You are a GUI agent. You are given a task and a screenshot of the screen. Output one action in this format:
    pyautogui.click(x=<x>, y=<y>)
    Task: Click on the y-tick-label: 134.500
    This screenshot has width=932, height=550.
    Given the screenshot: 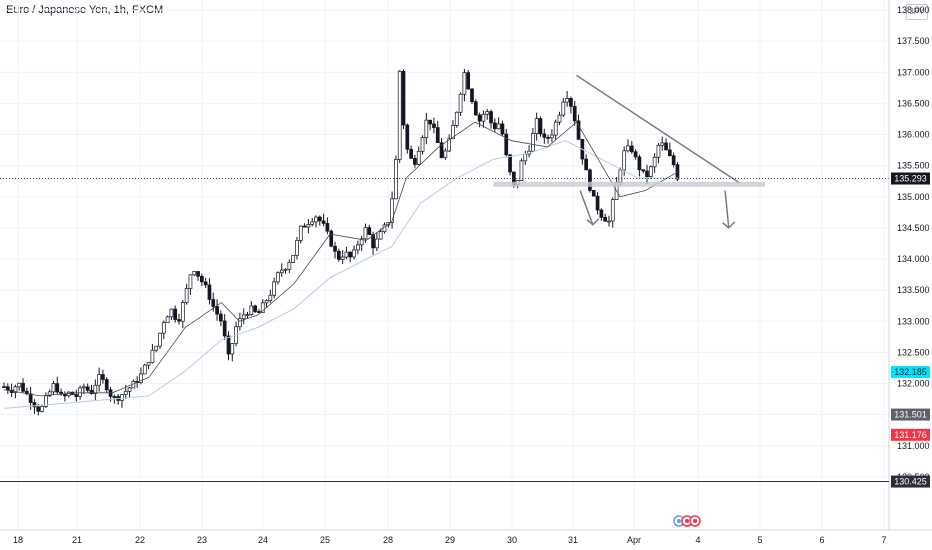 What is the action you would take?
    pyautogui.click(x=913, y=228)
    